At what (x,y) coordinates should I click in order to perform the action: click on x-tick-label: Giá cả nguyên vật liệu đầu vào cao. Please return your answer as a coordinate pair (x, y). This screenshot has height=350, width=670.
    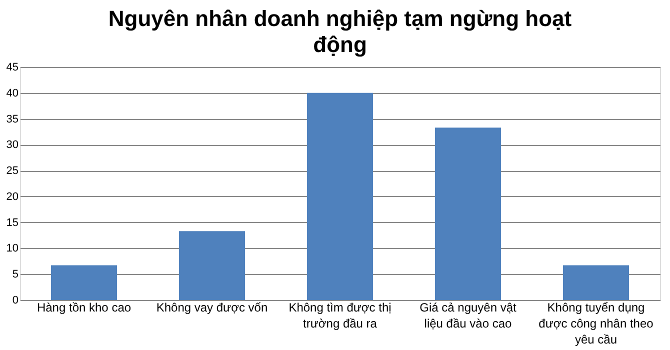
    Looking at the image, I should click on (469, 315).